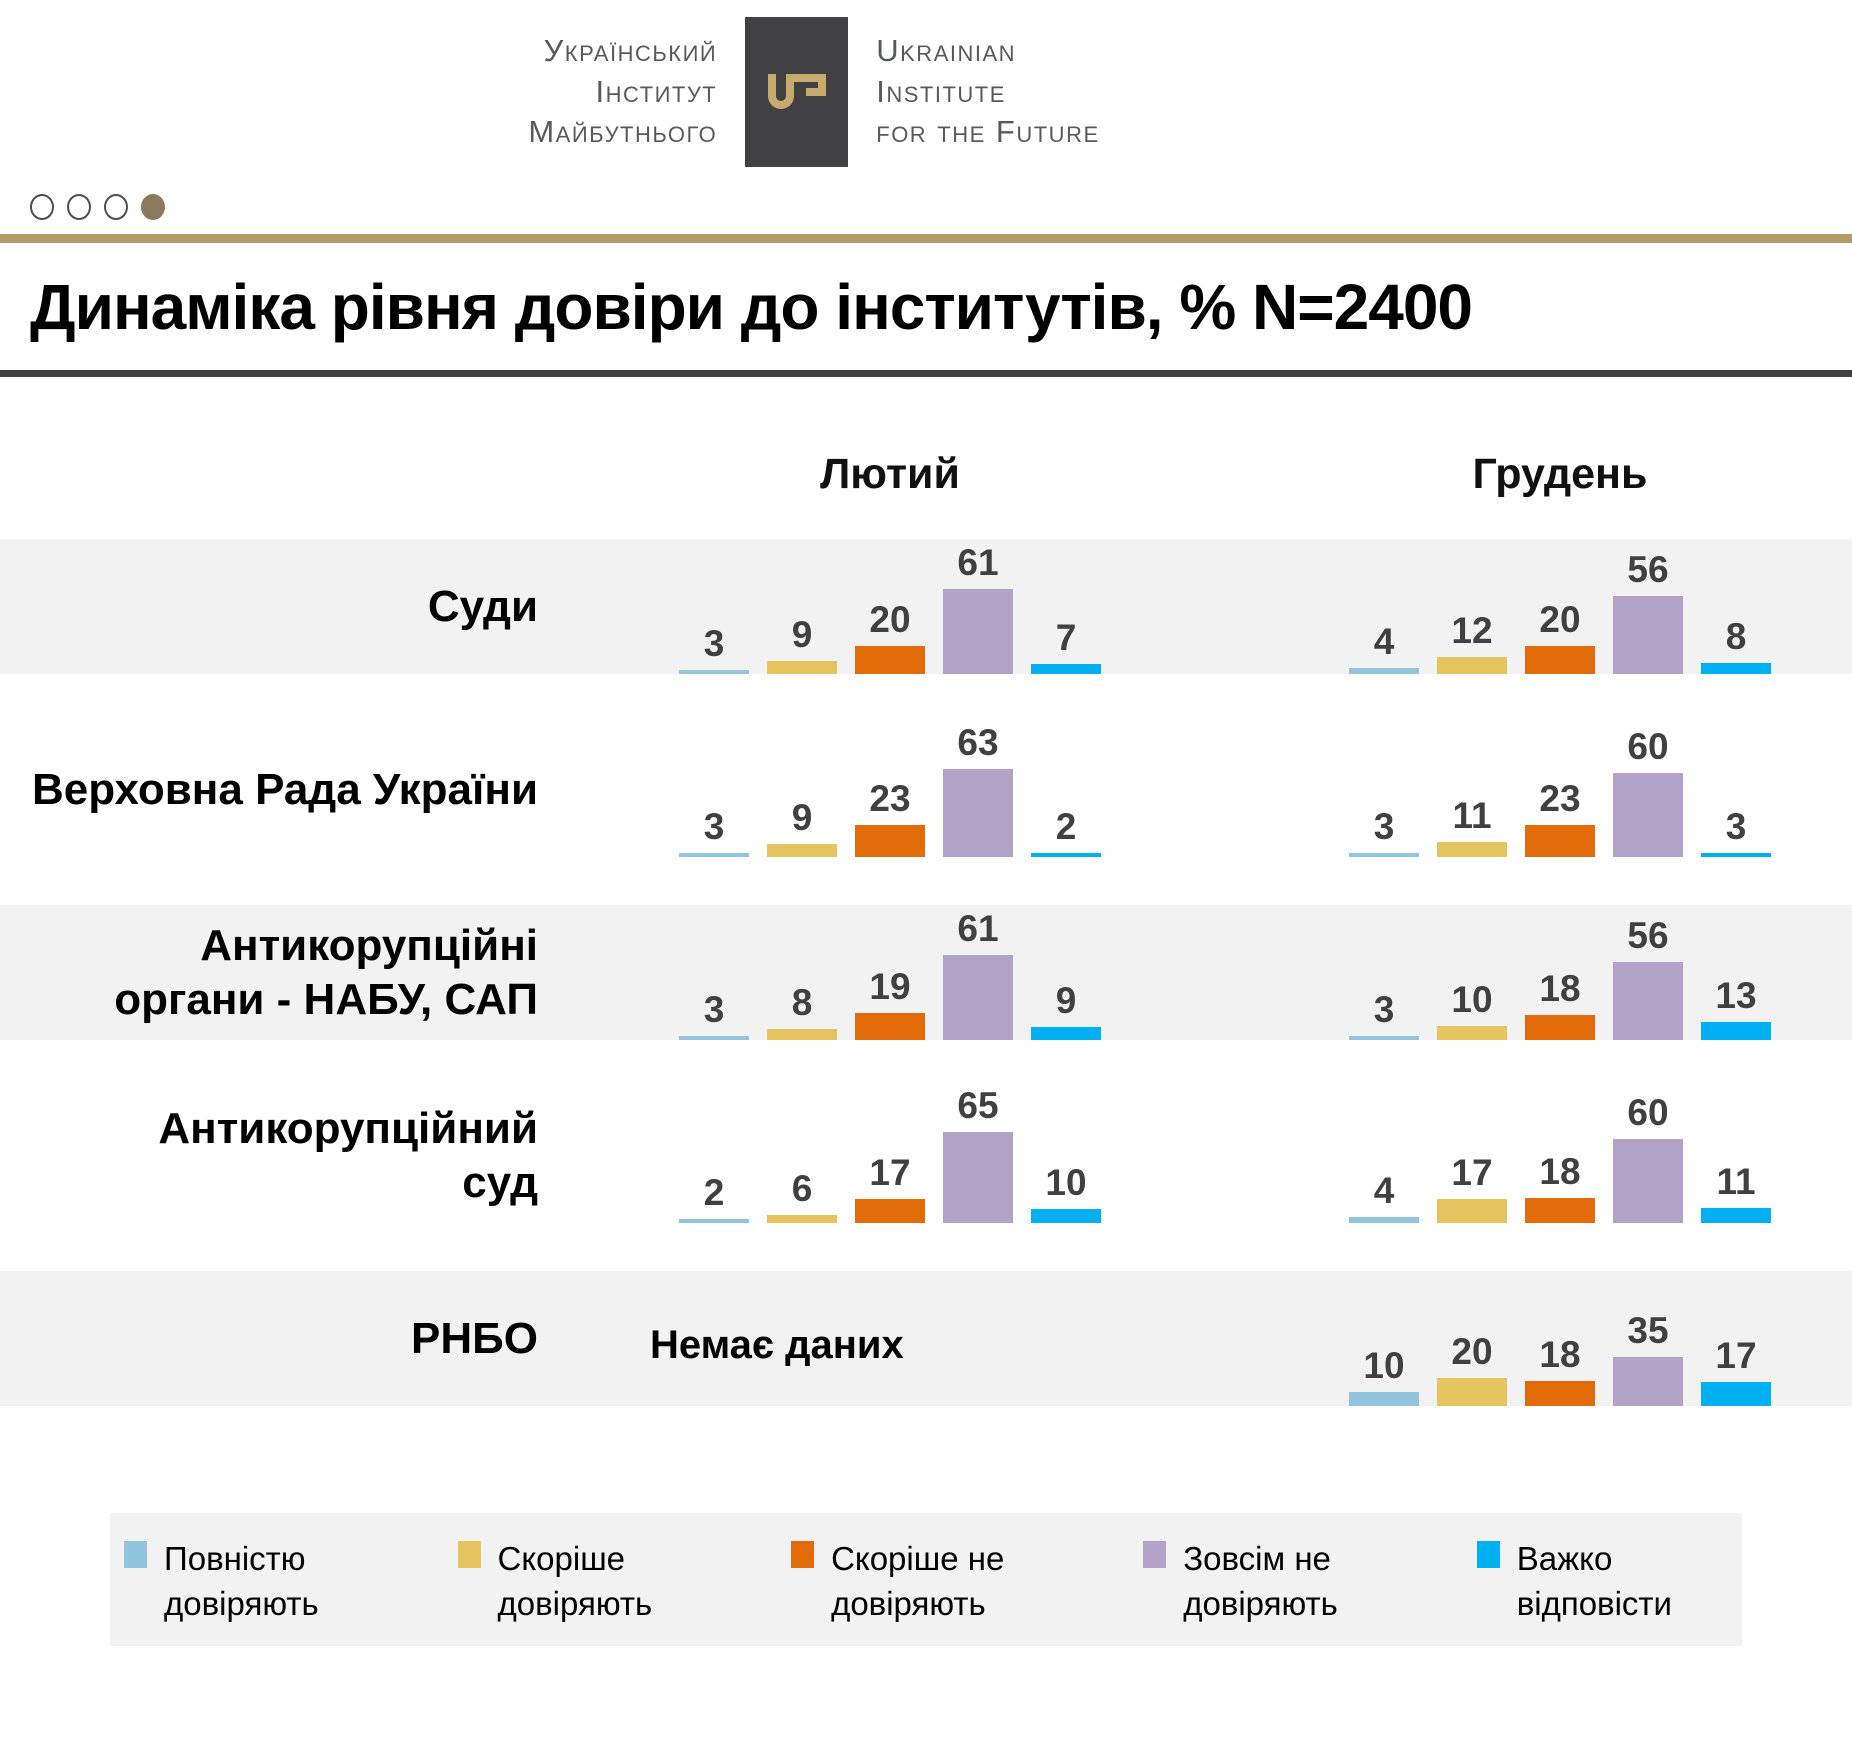 Image resolution: width=1852 pixels, height=1739 pixels. What do you see at coordinates (221, 1581) in the screenshot?
I see `legend-item: Повністю довіряють` at bounding box center [221, 1581].